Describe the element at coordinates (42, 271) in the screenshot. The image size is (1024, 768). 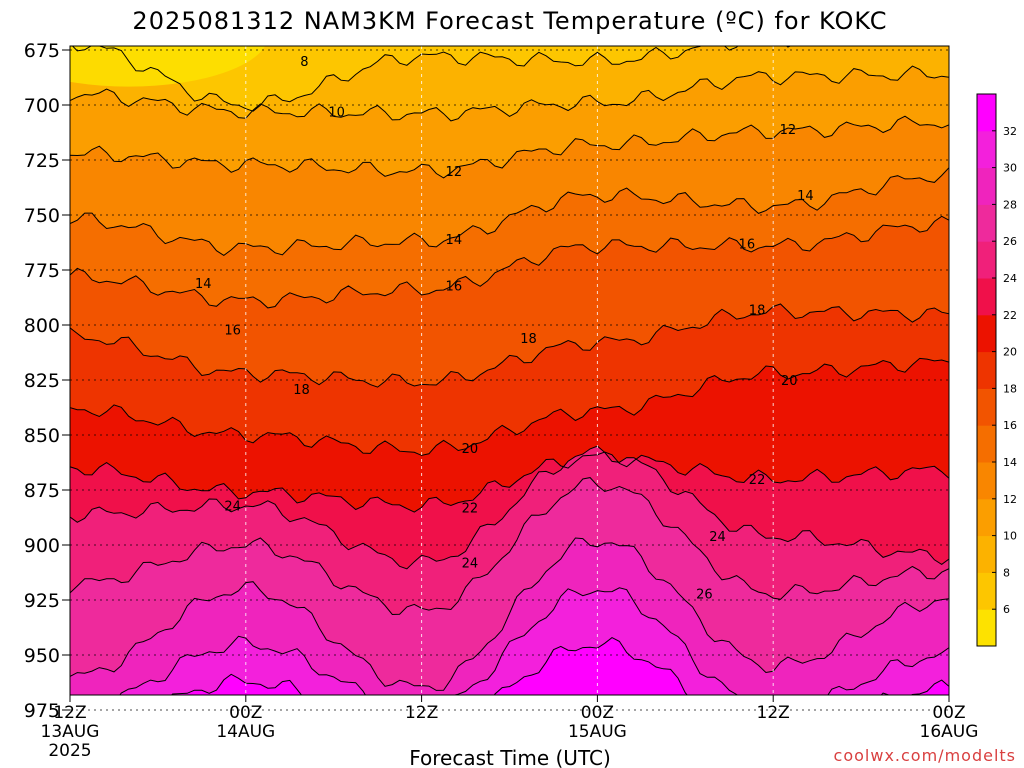
I see `y-tick-label: 775` at that location.